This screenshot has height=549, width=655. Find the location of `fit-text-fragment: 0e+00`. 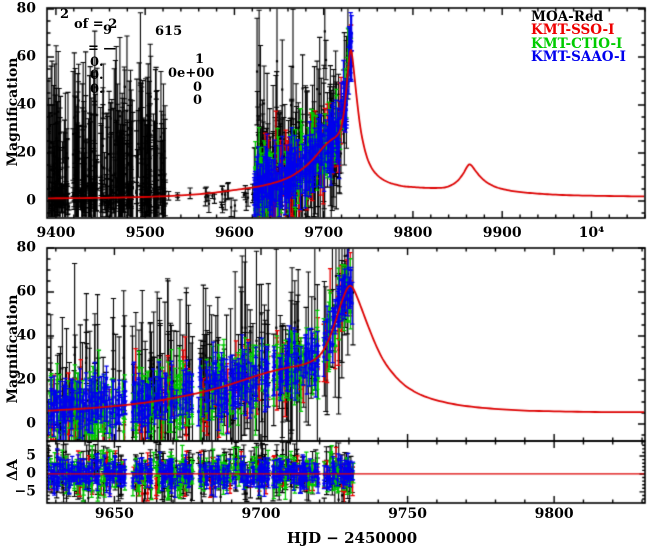

fit-text-fragment: 0e+00 is located at coordinates (191, 73).